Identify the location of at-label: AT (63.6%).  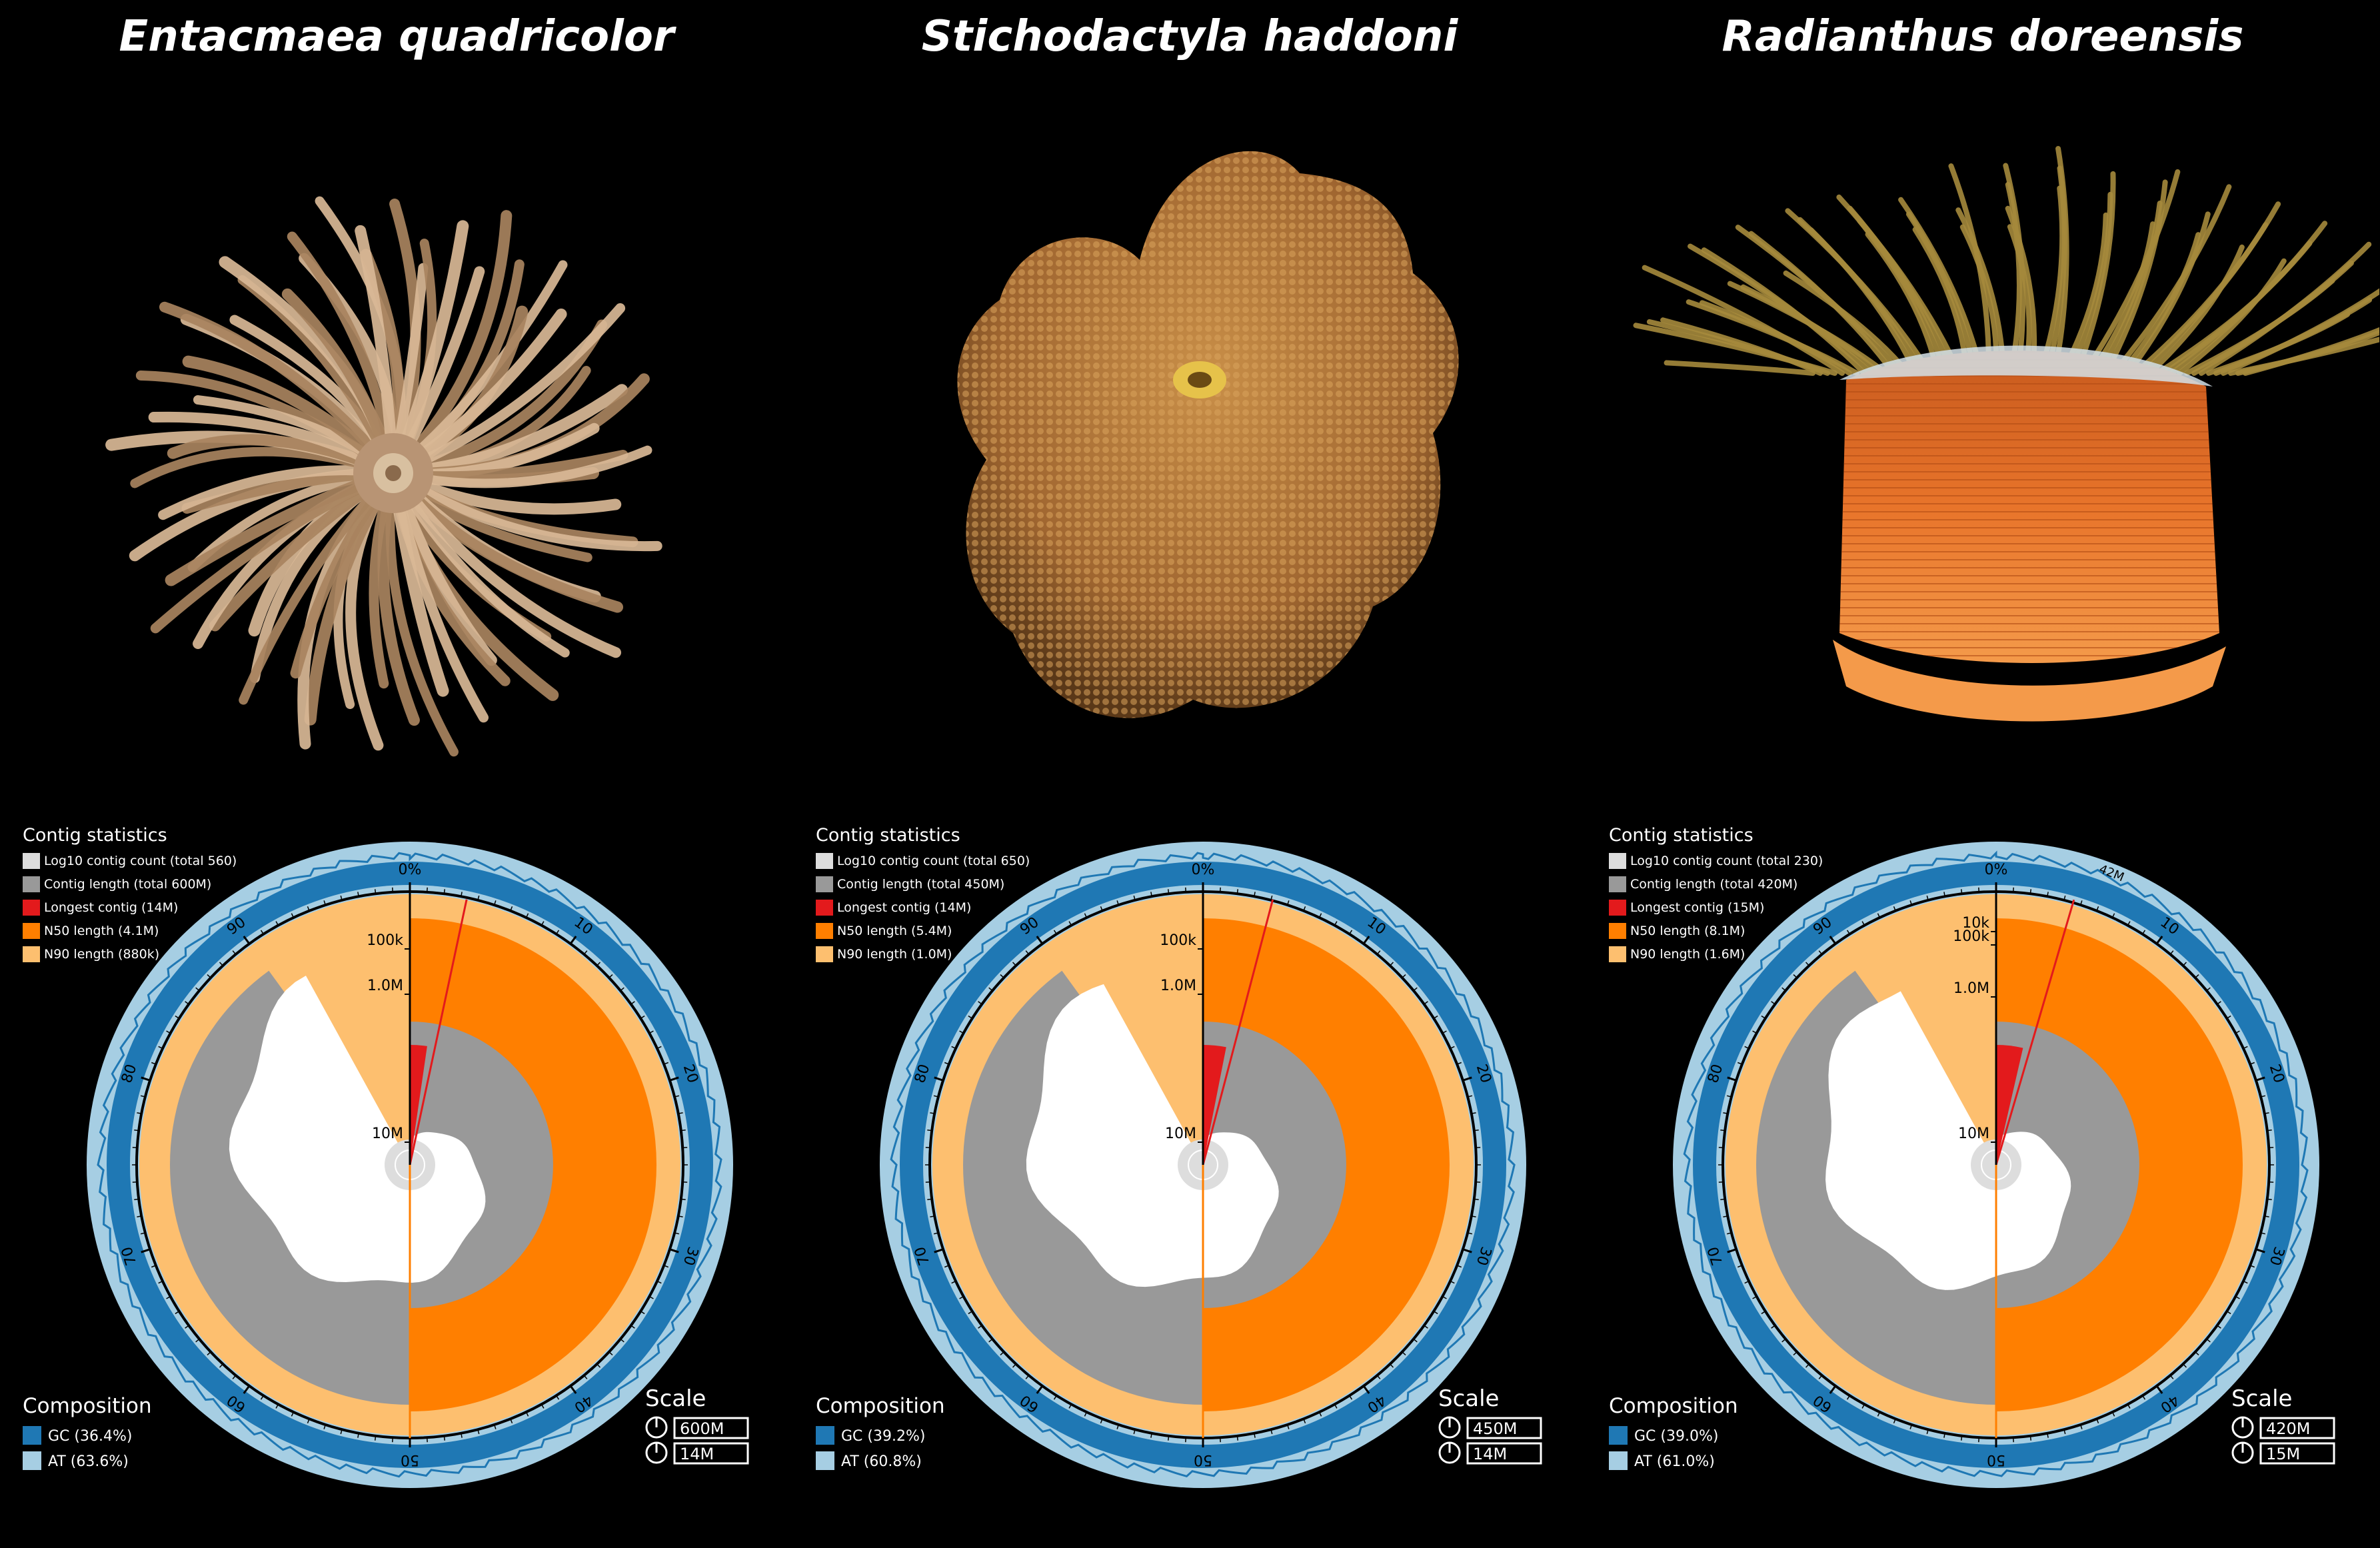
(88, 1461).